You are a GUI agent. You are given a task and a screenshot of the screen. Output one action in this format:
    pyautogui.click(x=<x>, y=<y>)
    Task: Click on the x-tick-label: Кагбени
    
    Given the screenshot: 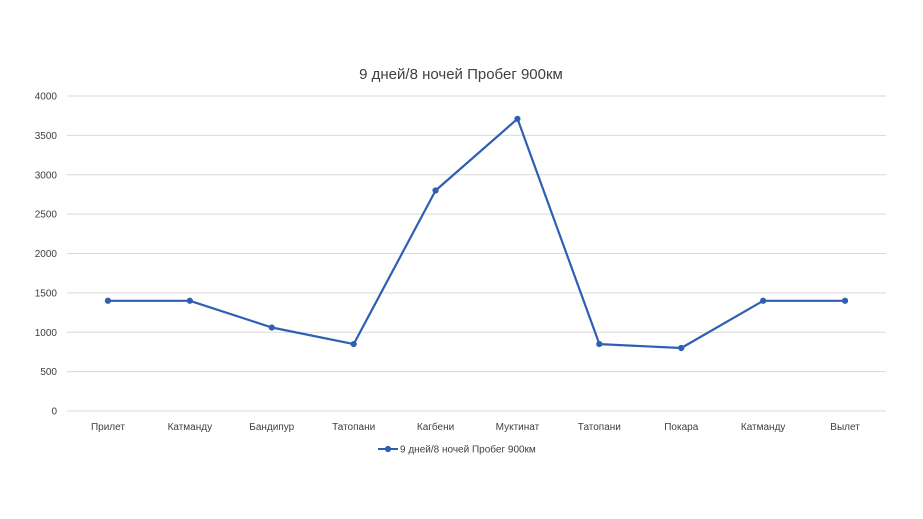 What is the action you would take?
    pyautogui.click(x=435, y=427)
    